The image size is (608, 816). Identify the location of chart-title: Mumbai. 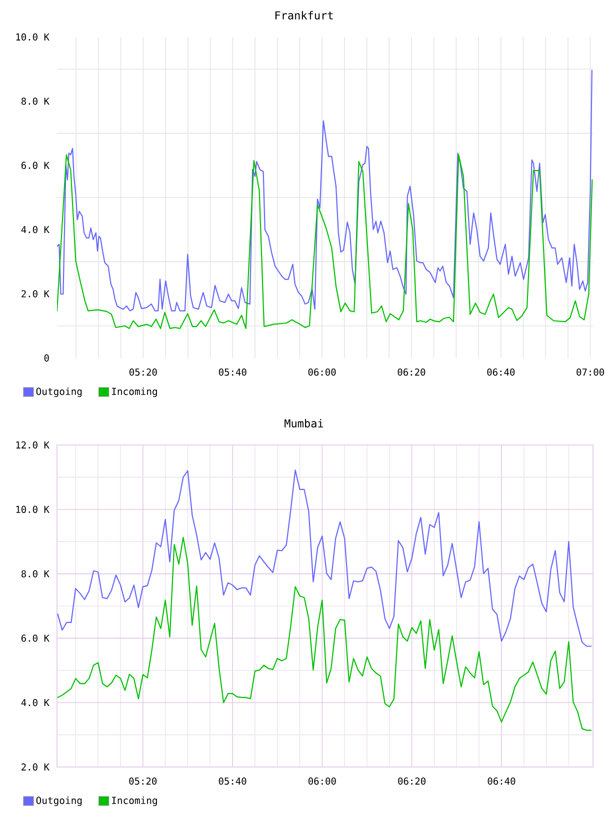
(304, 423).